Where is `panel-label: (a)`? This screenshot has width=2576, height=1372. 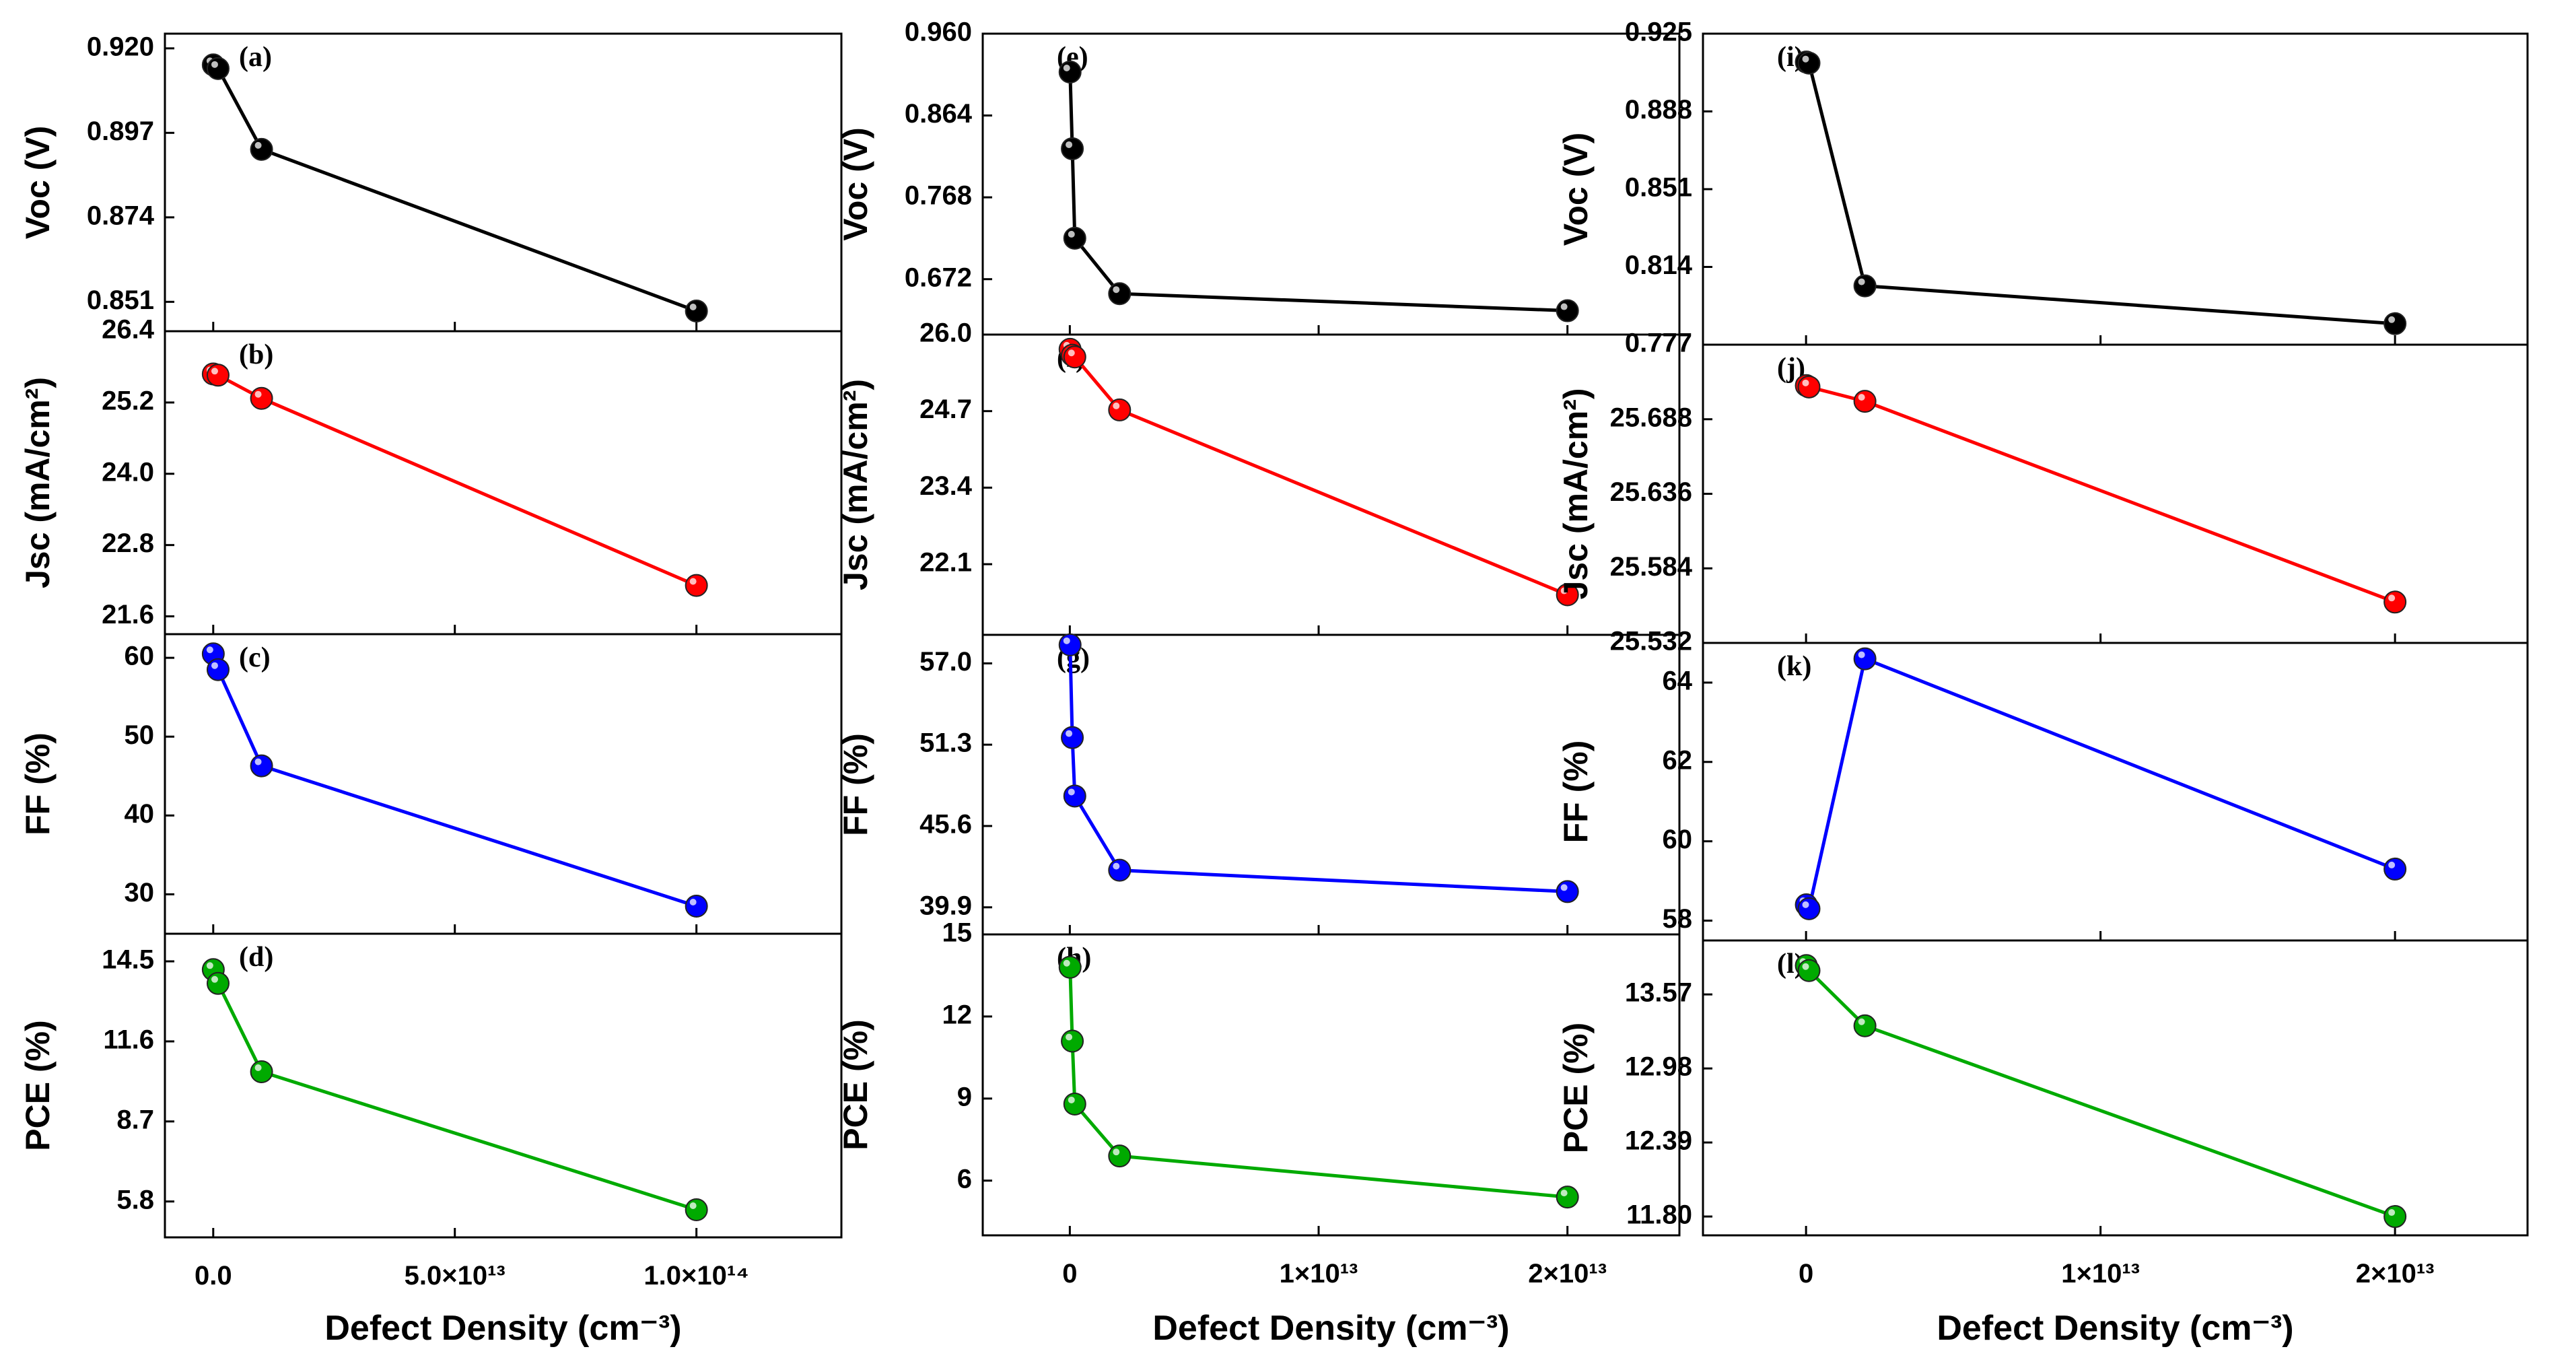
panel-label: (a) is located at coordinates (255, 57).